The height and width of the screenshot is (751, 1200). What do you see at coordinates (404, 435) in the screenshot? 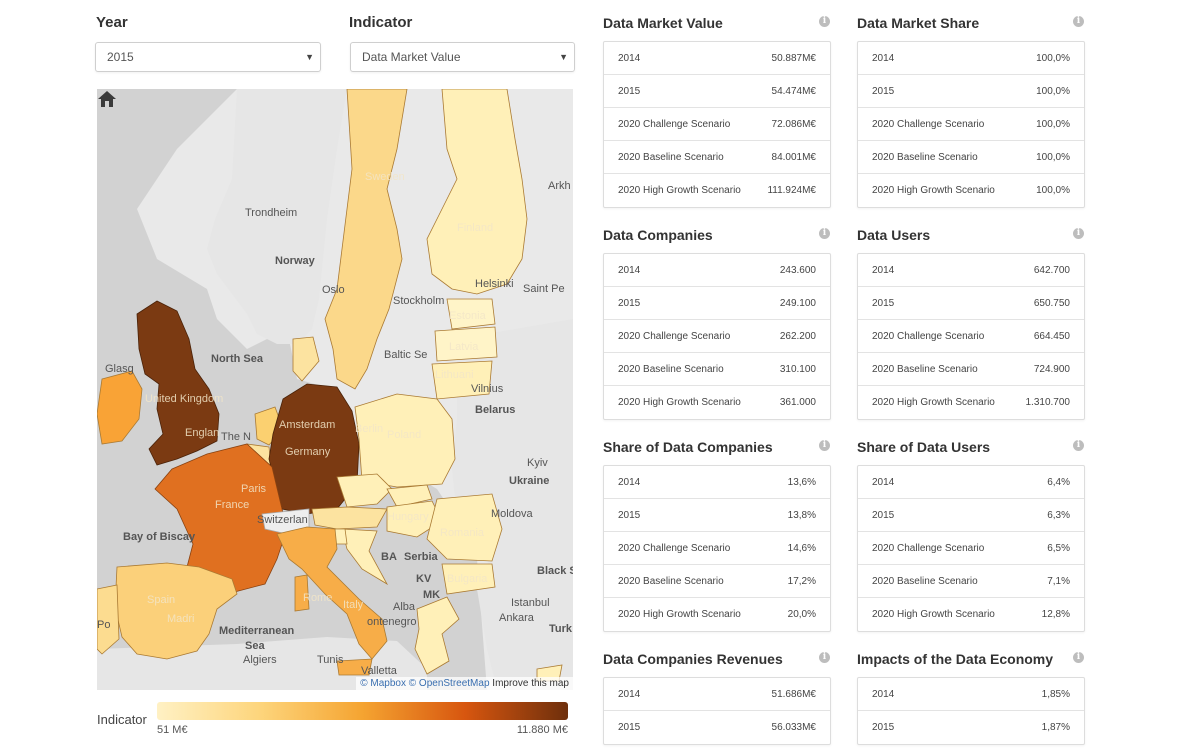
I see `map-label-poland: Poland` at bounding box center [404, 435].